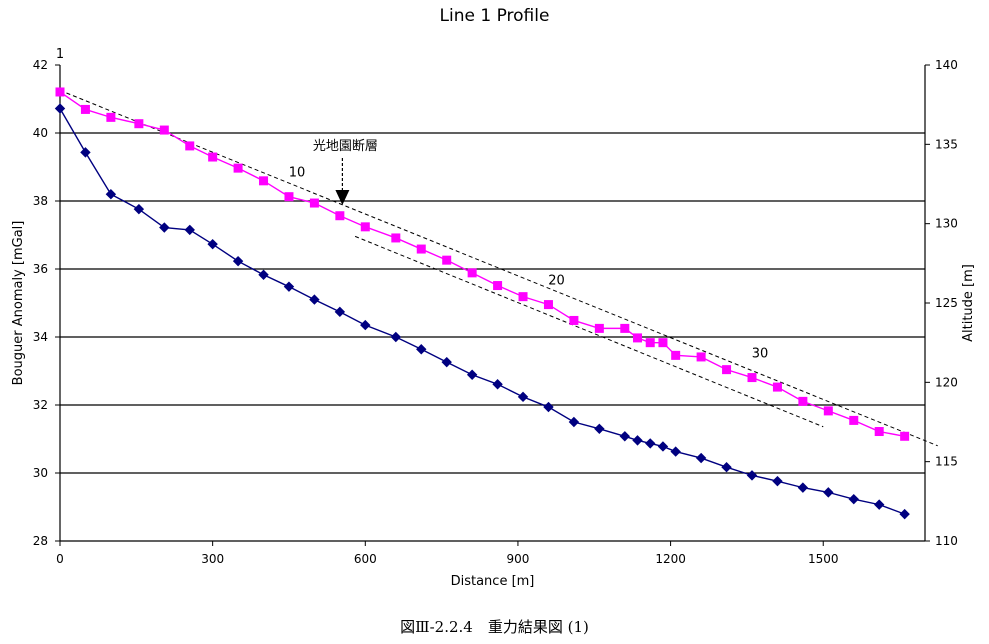 The height and width of the screenshot is (644, 989). What do you see at coordinates (493, 581) in the screenshot?
I see `x-axis-title: Distance [m]` at bounding box center [493, 581].